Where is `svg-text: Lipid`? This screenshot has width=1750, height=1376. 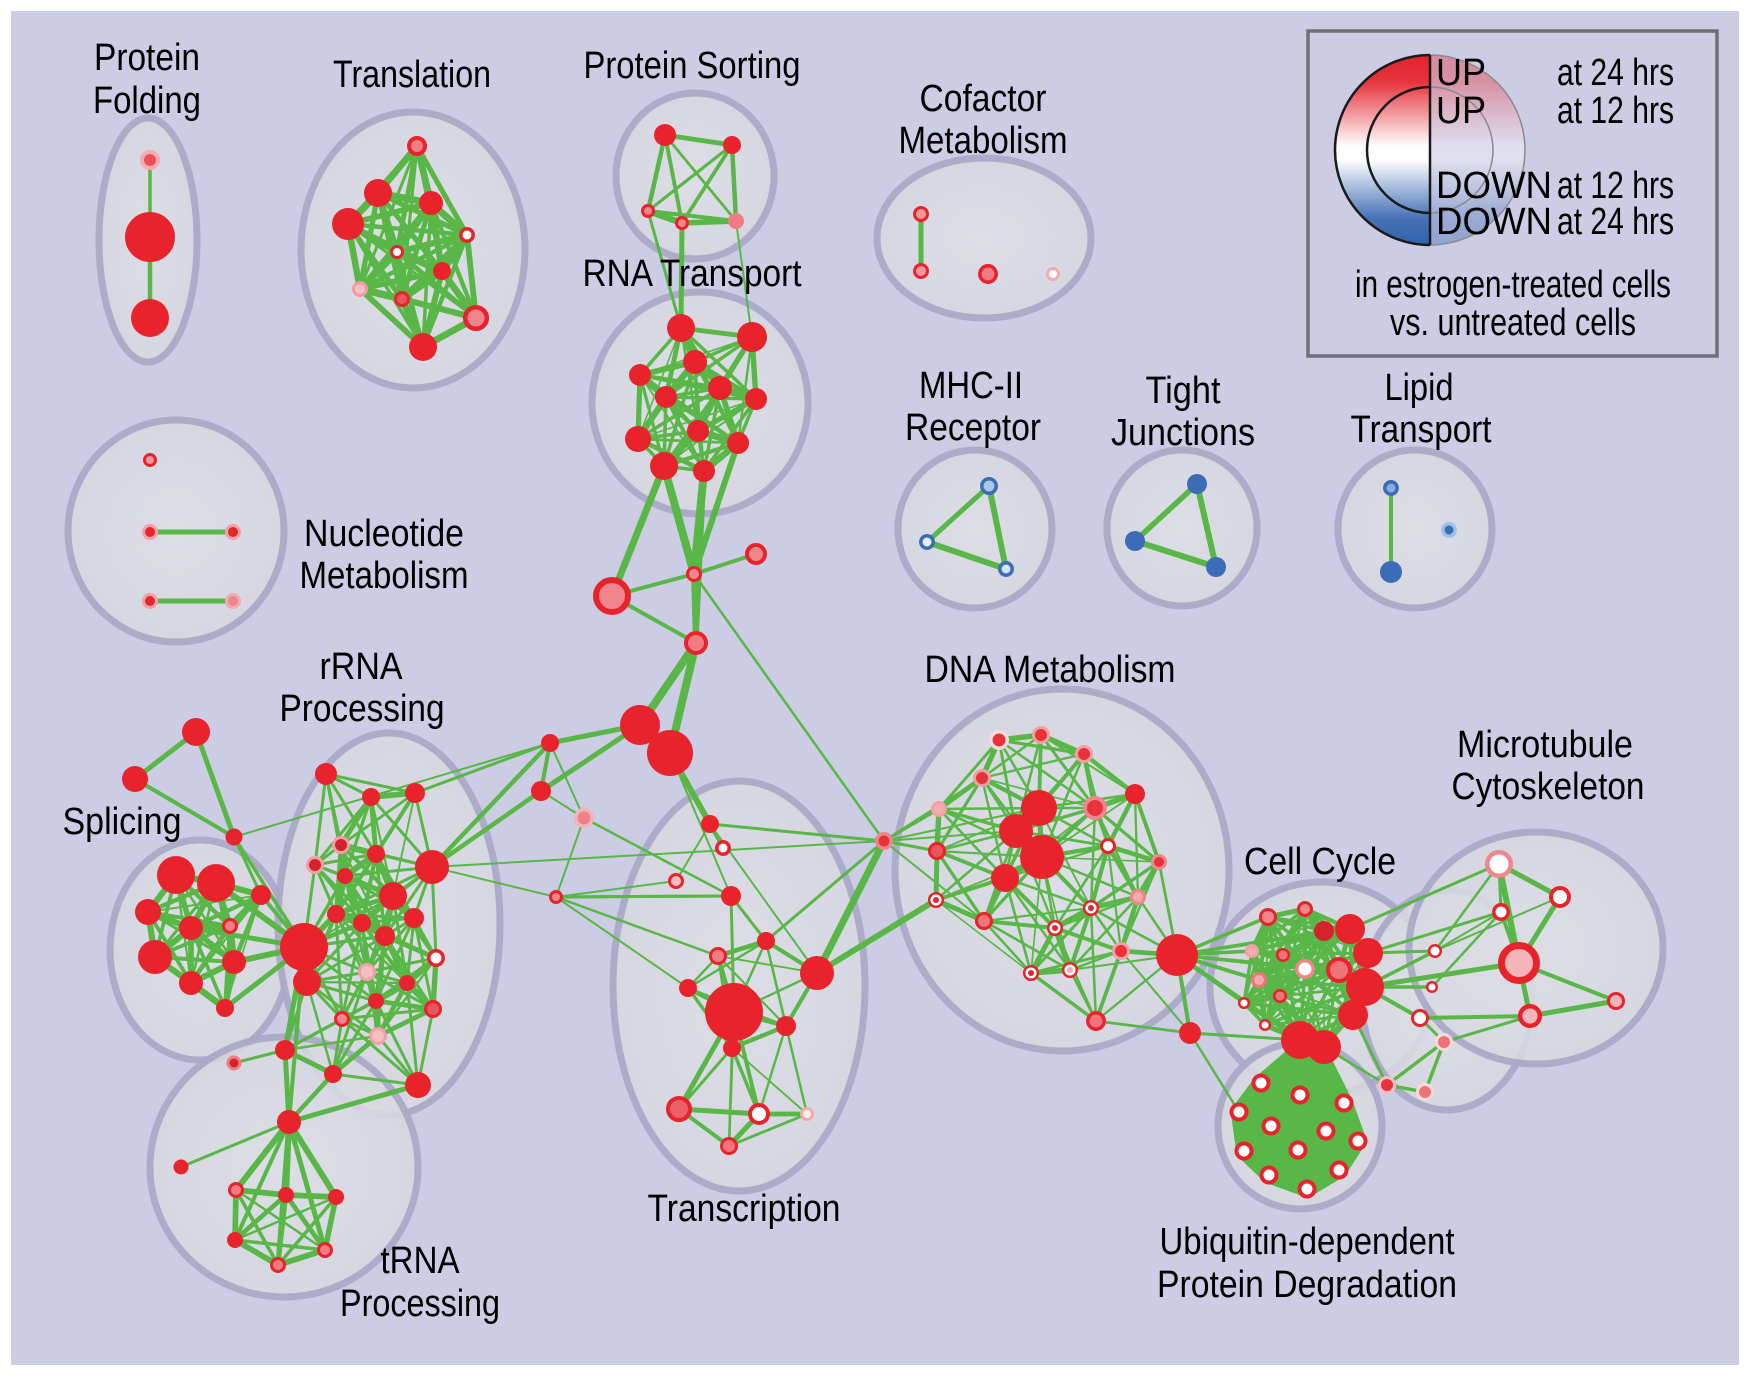 svg-text: Lipid is located at coordinates (1419, 388).